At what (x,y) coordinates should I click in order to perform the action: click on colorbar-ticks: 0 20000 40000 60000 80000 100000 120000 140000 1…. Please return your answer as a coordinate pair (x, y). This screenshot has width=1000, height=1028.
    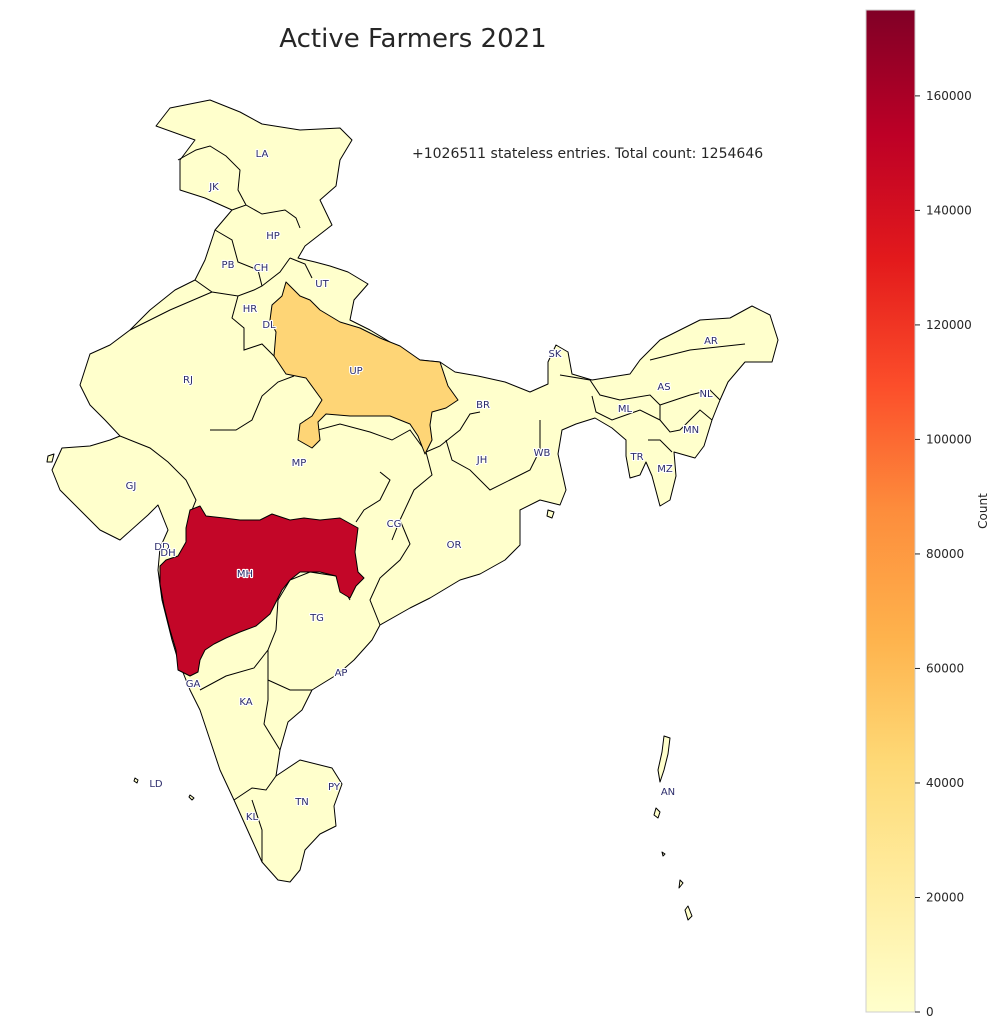
    Looking at the image, I should click on (943, 554).